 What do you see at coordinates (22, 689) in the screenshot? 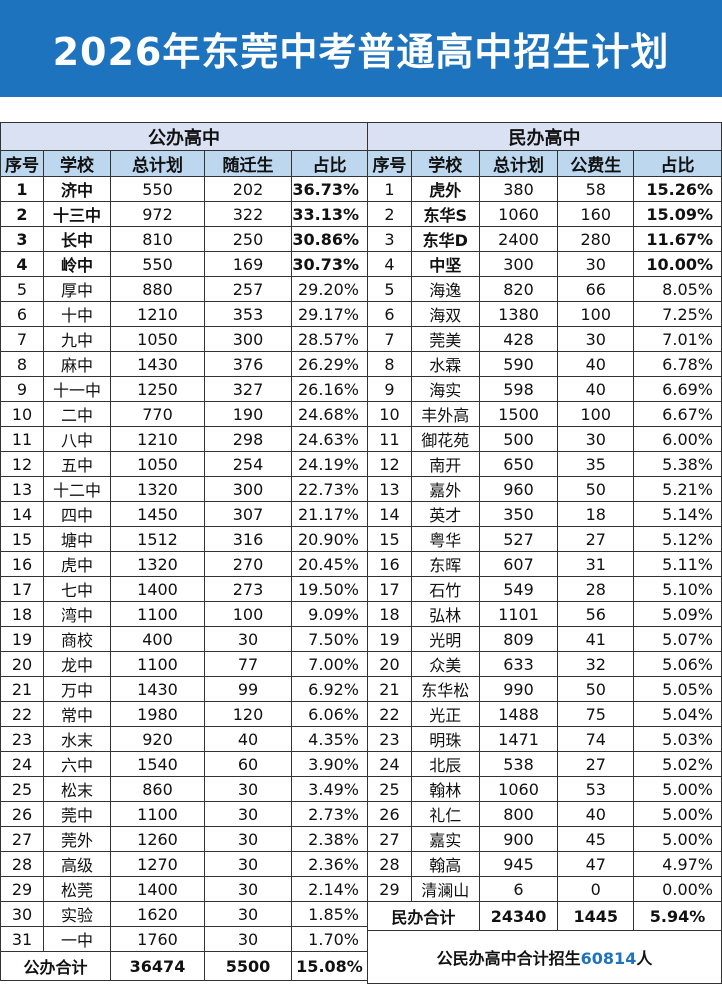
I see `row-index: 21` at bounding box center [22, 689].